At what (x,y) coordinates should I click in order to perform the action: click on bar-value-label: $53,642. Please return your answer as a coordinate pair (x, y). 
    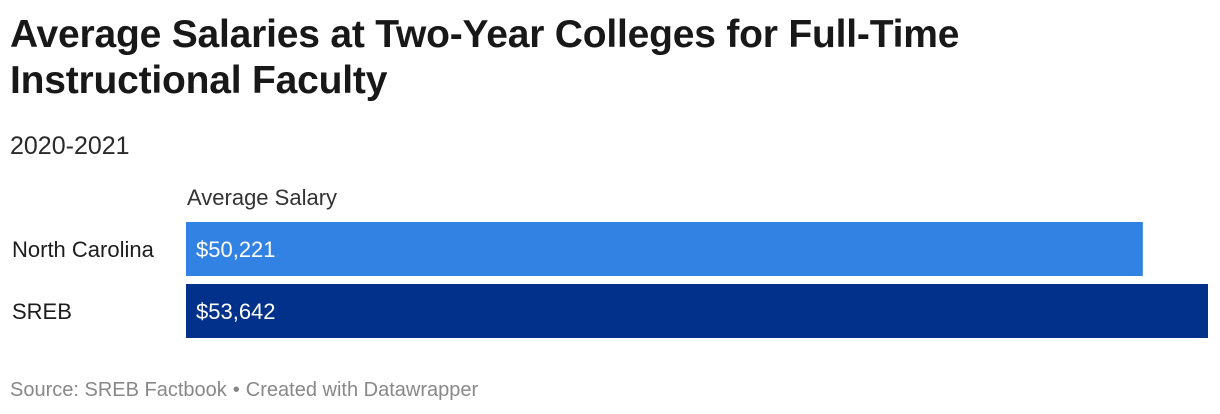
    Looking at the image, I should click on (236, 311).